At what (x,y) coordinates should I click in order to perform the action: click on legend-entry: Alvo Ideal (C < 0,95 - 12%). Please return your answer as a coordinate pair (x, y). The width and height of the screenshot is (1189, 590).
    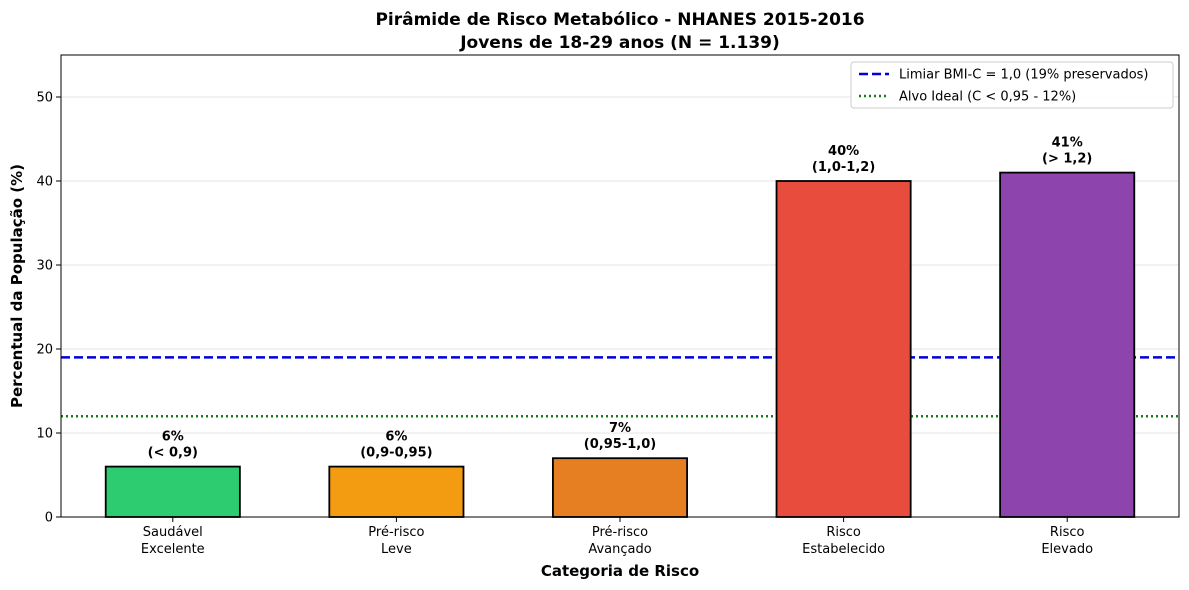
    Looking at the image, I should click on (987, 97).